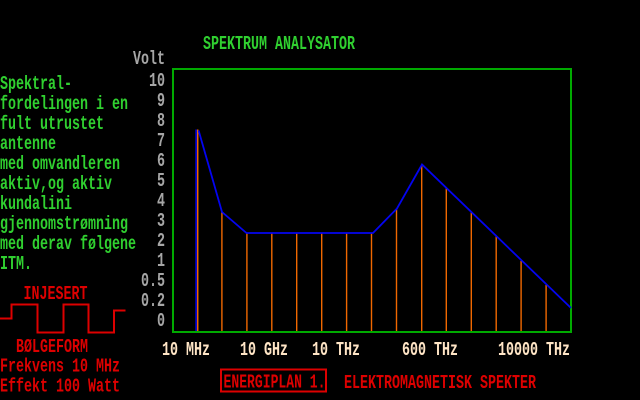  Describe the element at coordinates (161, 101) in the screenshot. I see `svg-text: 9` at that location.